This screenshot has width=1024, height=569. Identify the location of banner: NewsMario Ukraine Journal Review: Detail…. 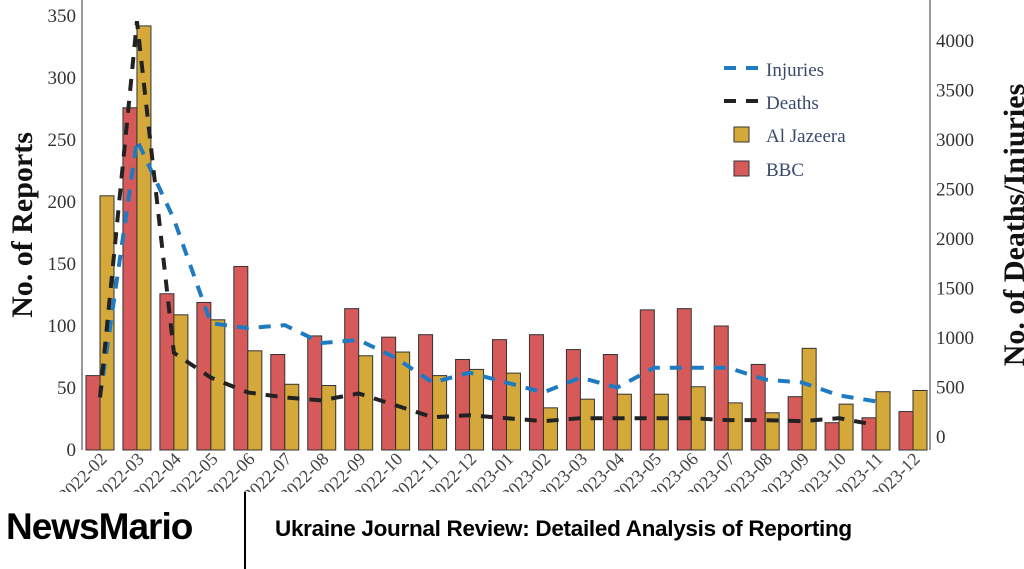
(512, 530).